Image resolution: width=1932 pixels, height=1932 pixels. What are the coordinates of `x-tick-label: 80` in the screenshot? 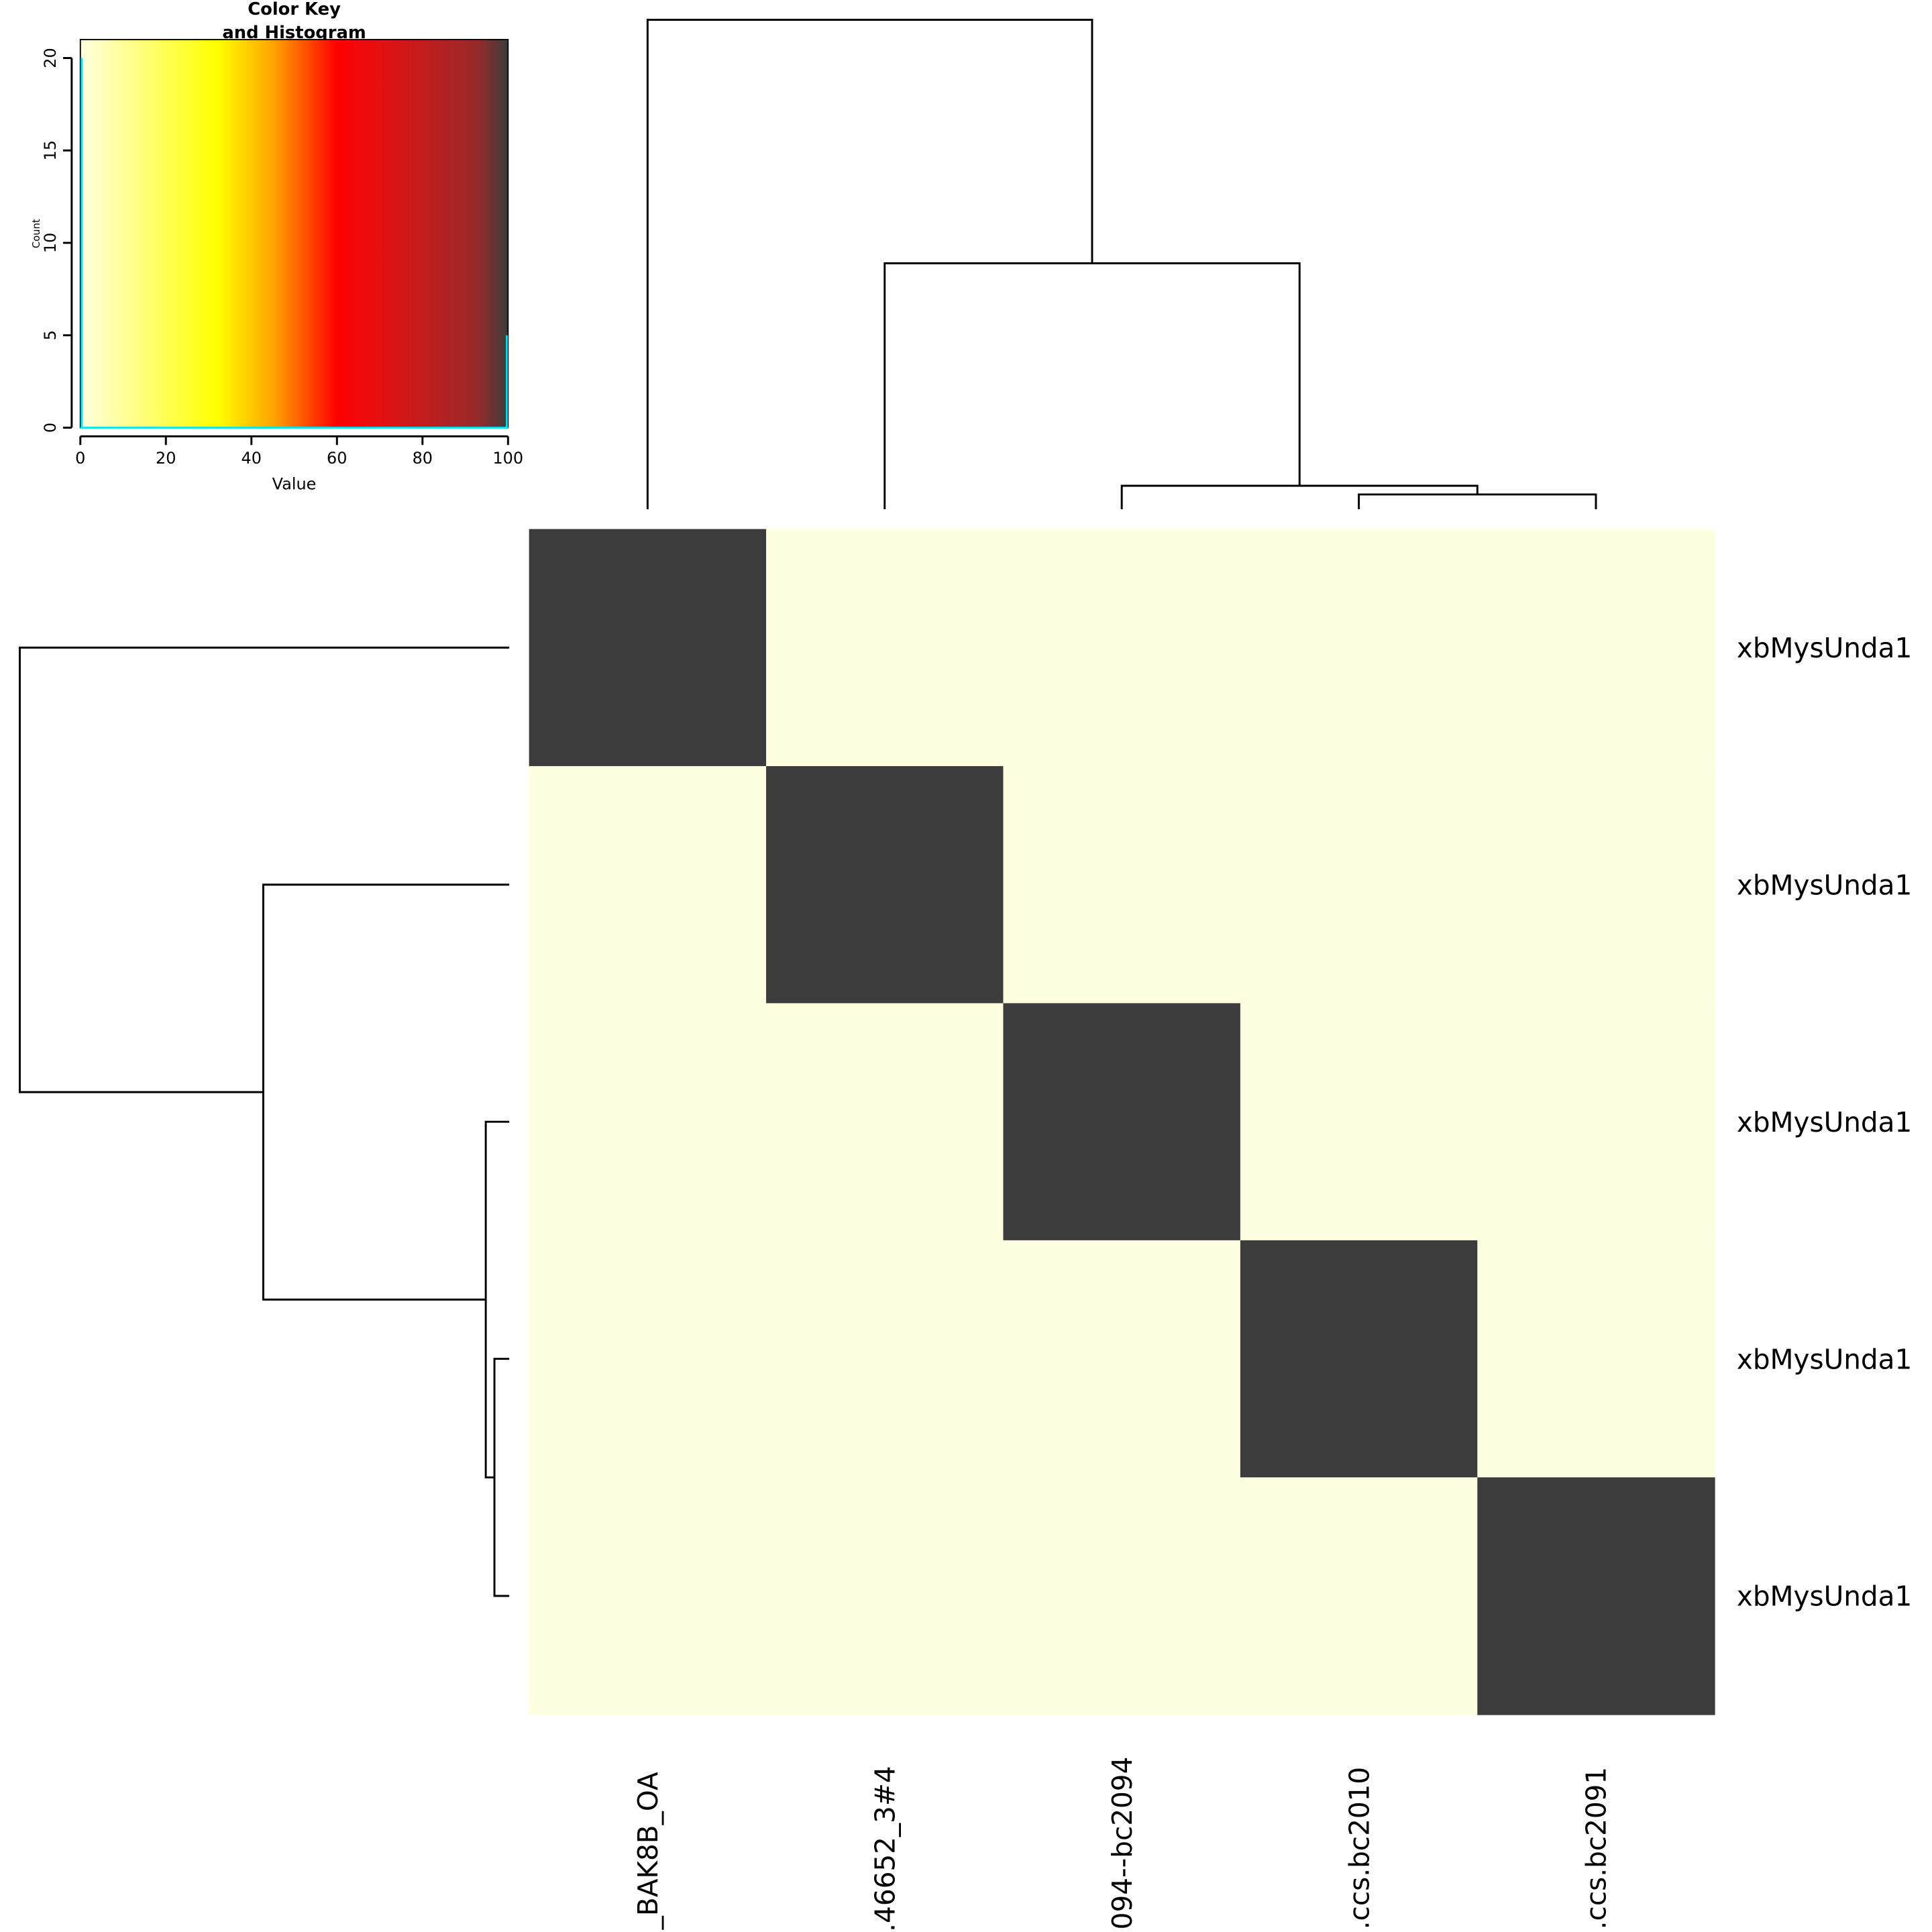 It's located at (423, 458).